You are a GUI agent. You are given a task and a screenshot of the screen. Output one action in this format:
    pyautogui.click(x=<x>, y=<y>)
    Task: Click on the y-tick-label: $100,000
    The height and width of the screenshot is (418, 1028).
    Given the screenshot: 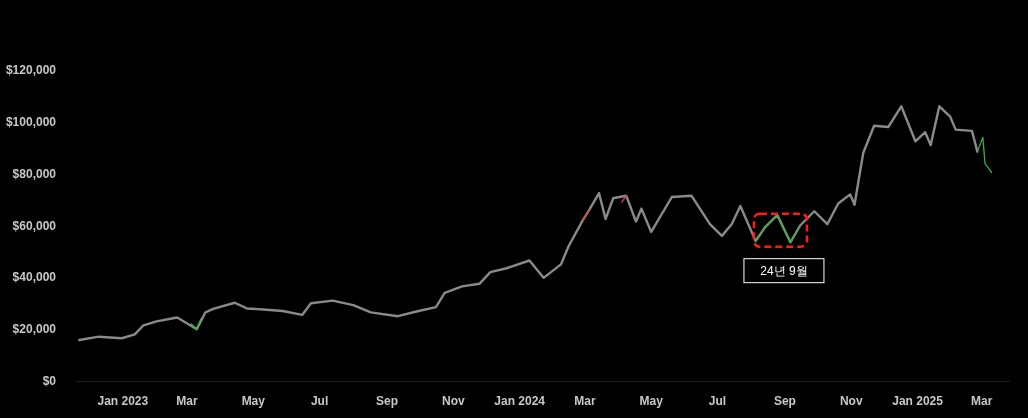 What is the action you would take?
    pyautogui.click(x=31, y=121)
    